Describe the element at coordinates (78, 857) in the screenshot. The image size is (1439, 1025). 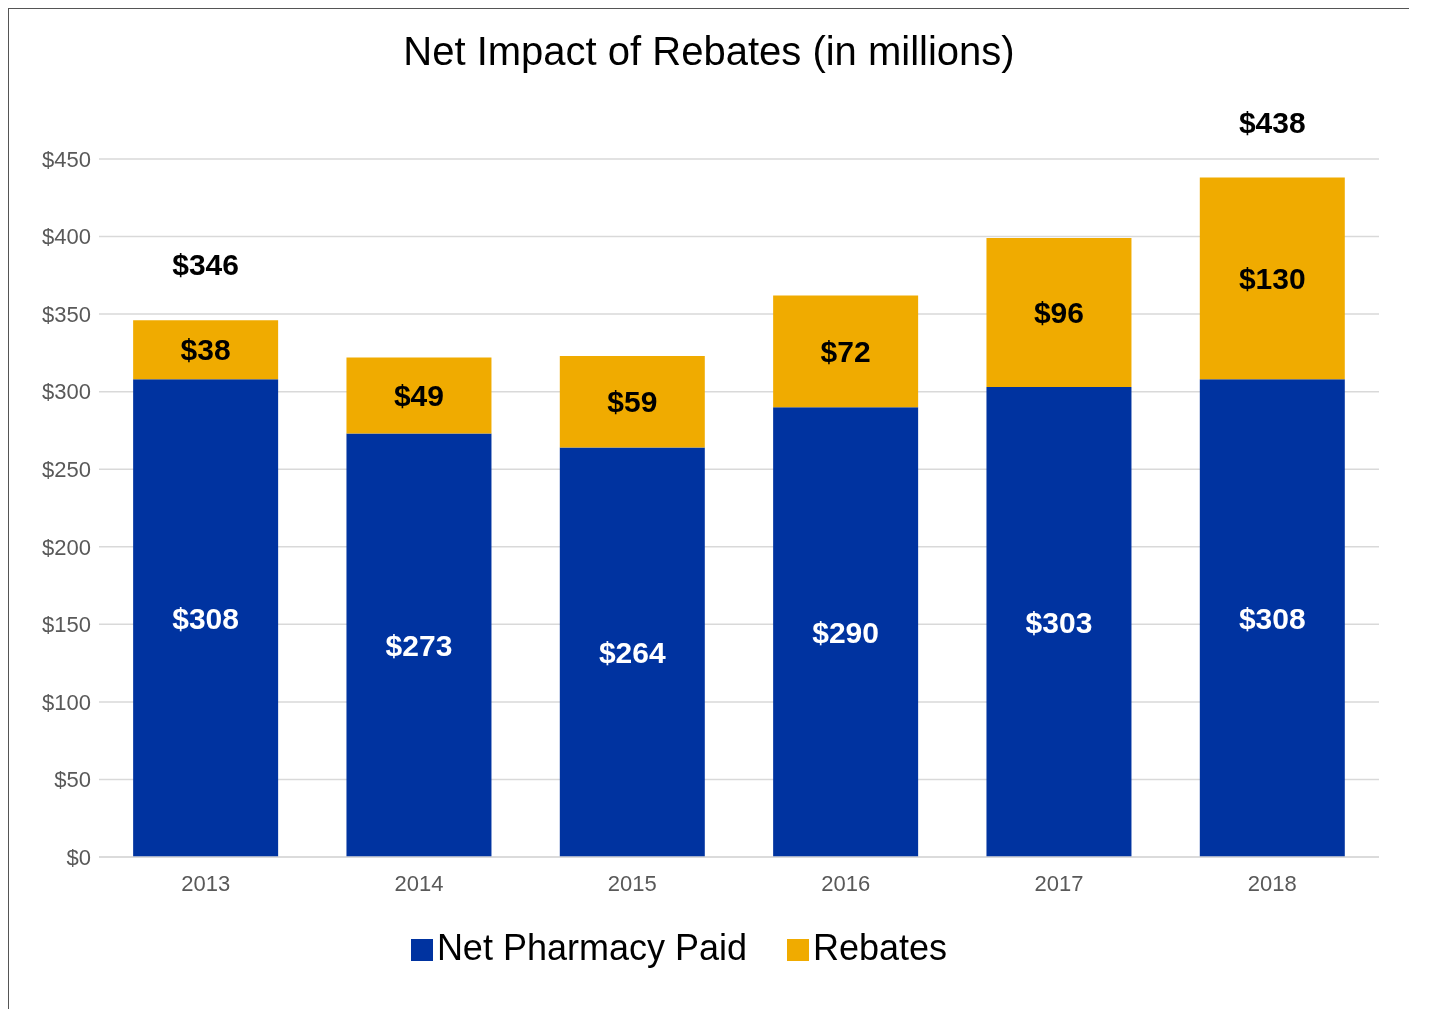
I see `y-tick-label: $0` at that location.